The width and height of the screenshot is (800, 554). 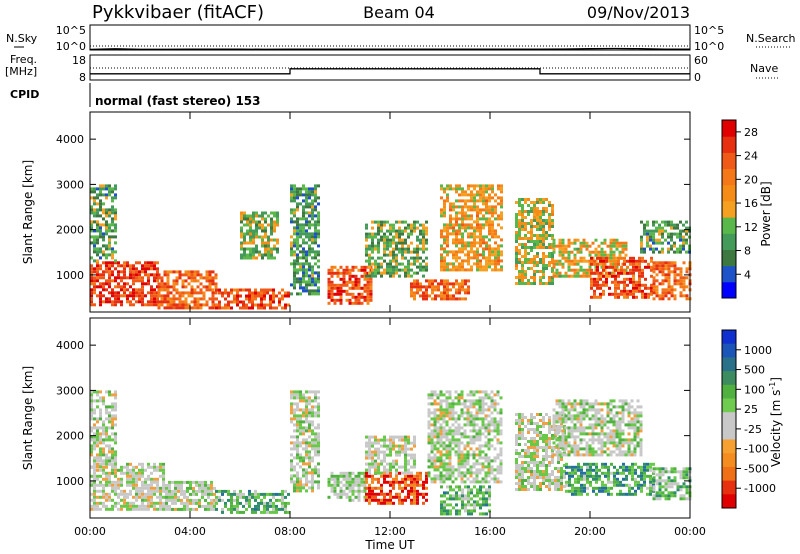 I want to click on power-colorbar-tick-label: 4, so click(x=747, y=274).